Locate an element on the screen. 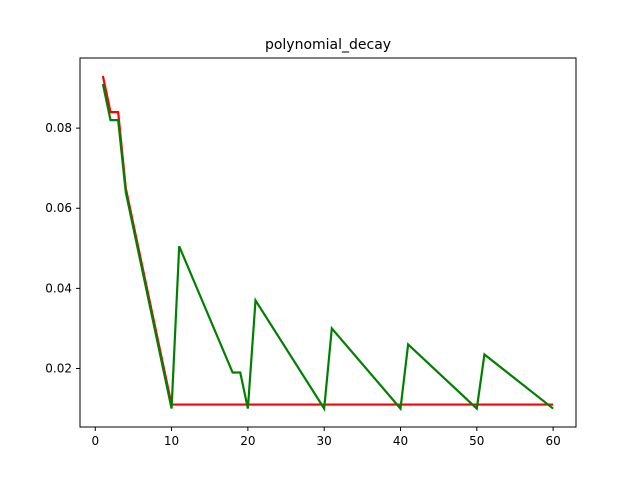 The height and width of the screenshot is (480, 640). y-tick-label: 0.06 is located at coordinates (58, 208).